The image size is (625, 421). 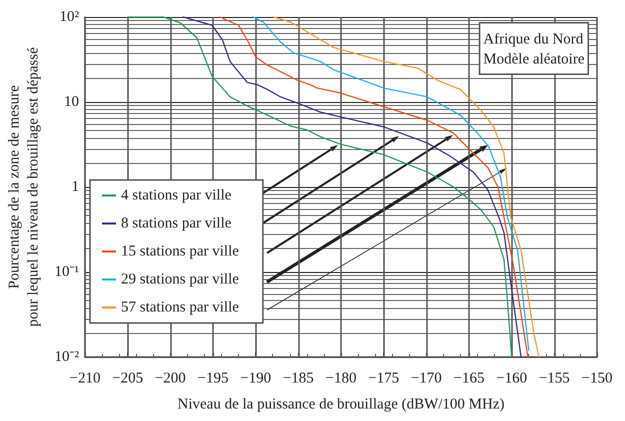 What do you see at coordinates (512, 378) in the screenshot?
I see `x-tick-label: −160` at bounding box center [512, 378].